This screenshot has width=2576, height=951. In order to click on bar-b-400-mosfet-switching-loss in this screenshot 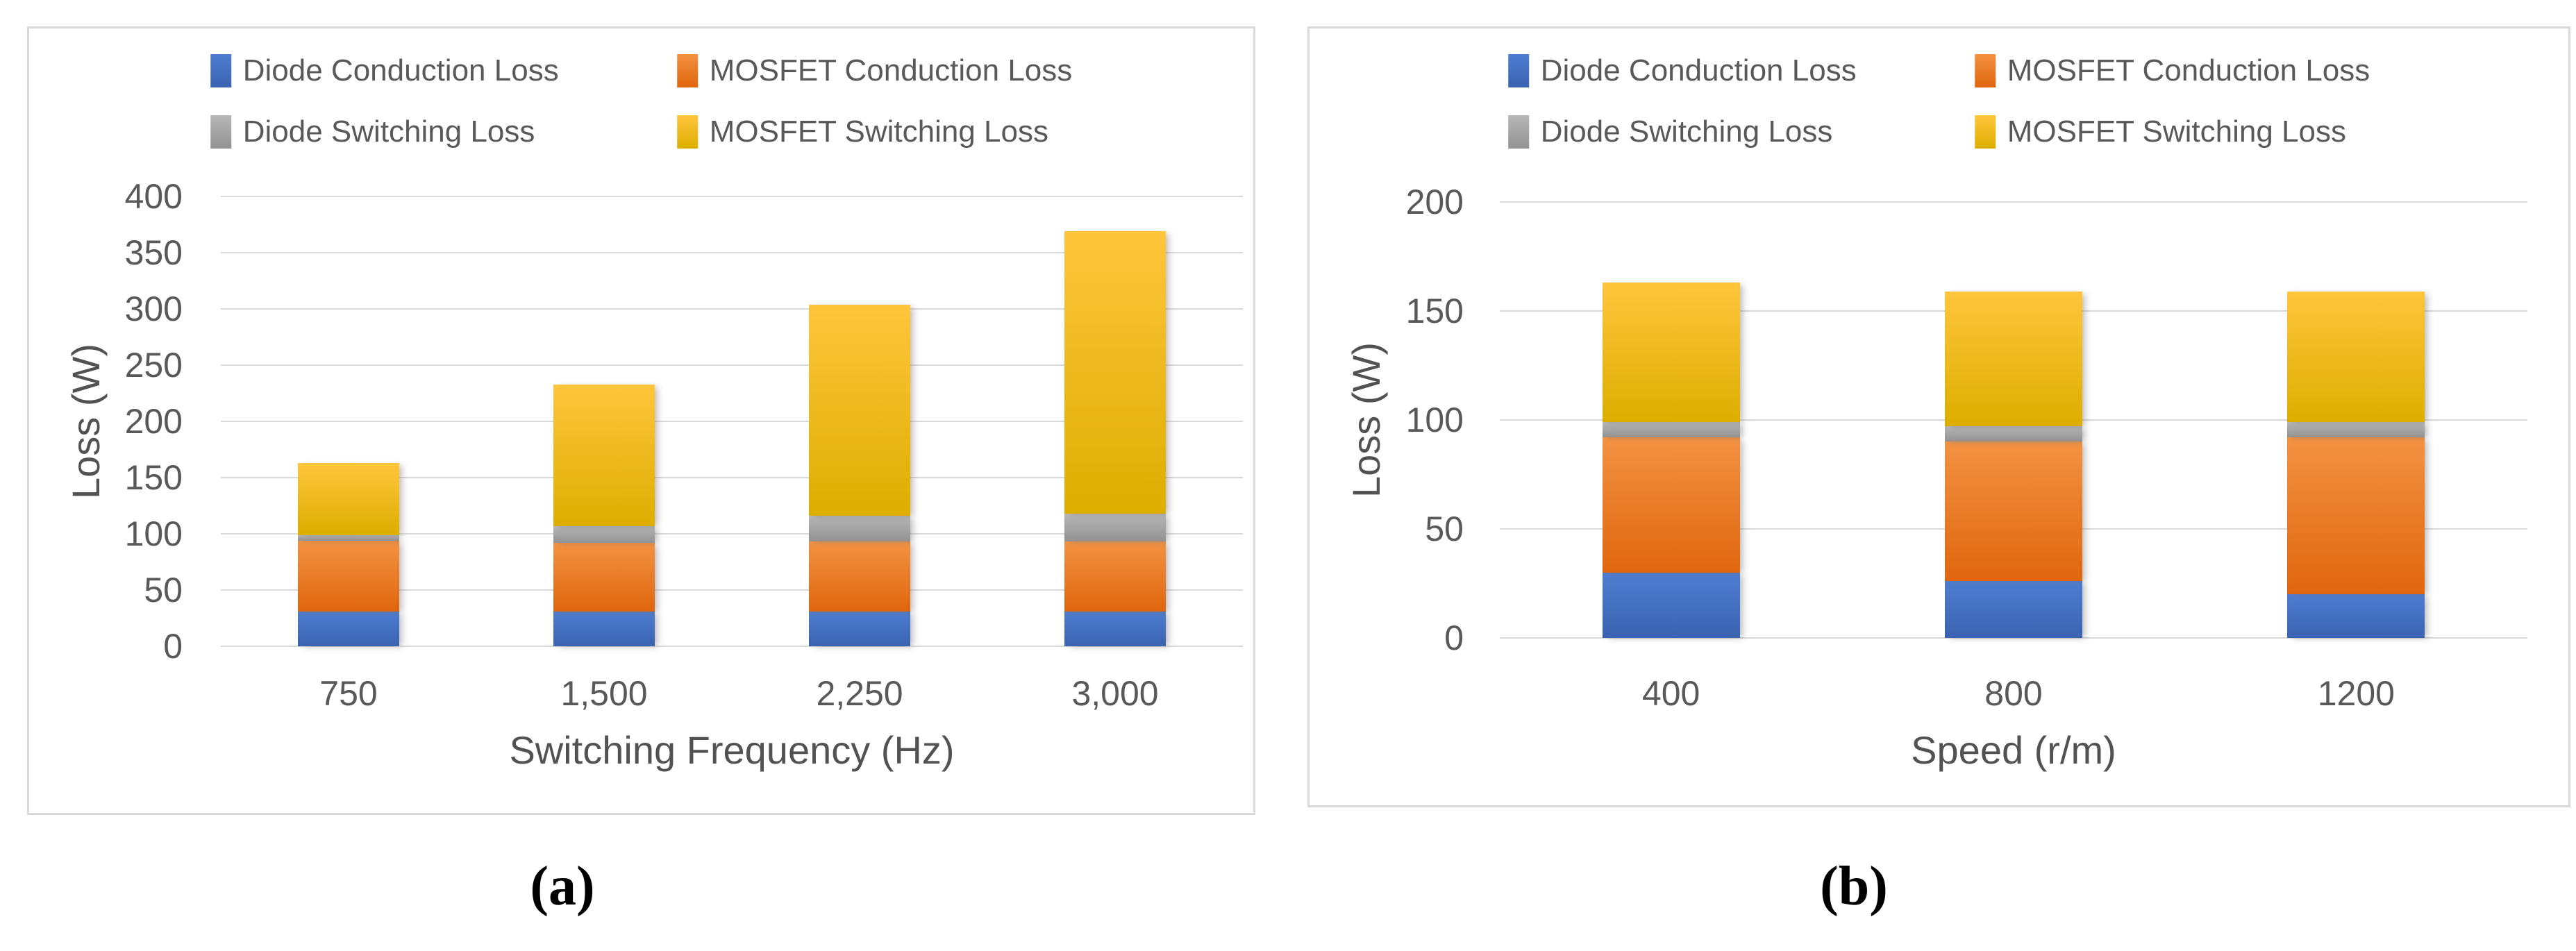, I will do `click(1671, 353)`.